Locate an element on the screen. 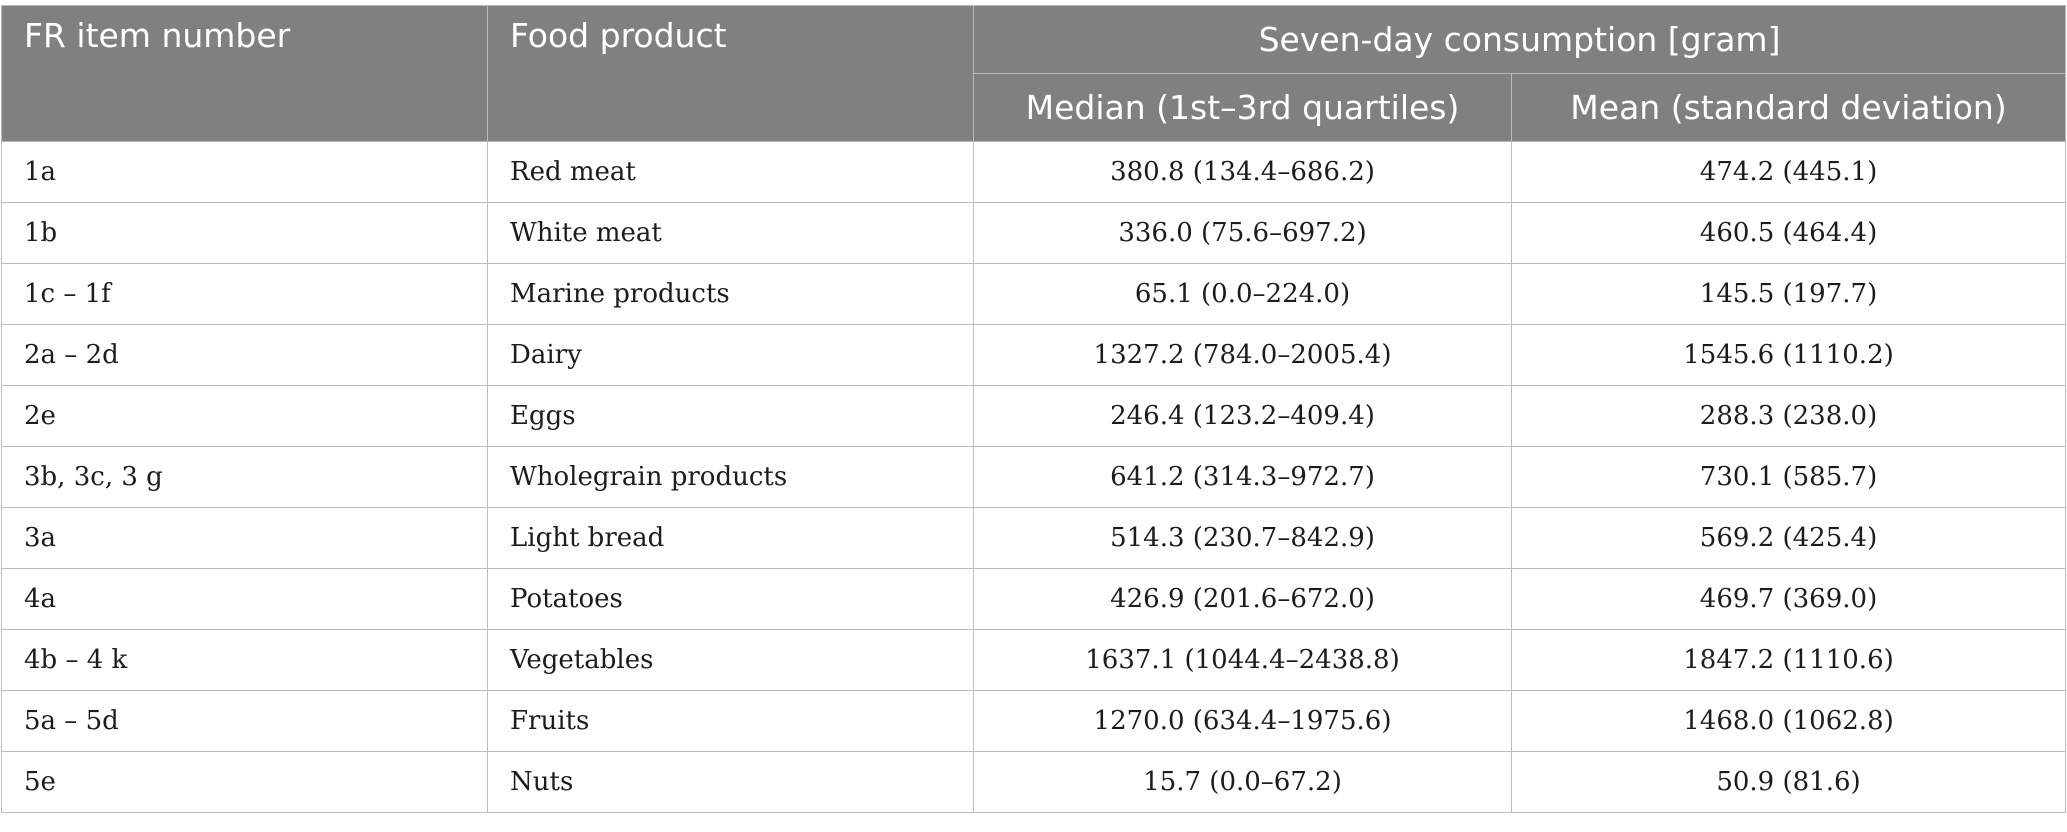 The image size is (2067, 832). food-product-cell: Eggs is located at coordinates (730, 416).